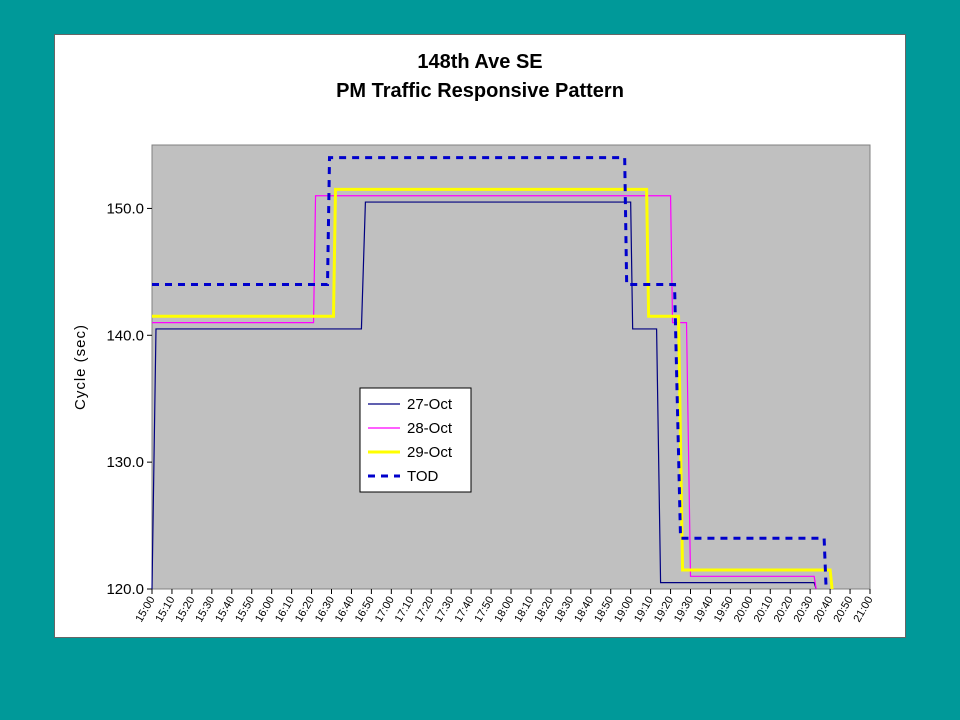 The width and height of the screenshot is (960, 720). Describe the element at coordinates (165, 610) in the screenshot. I see `x-tick-label: 15:10` at that location.